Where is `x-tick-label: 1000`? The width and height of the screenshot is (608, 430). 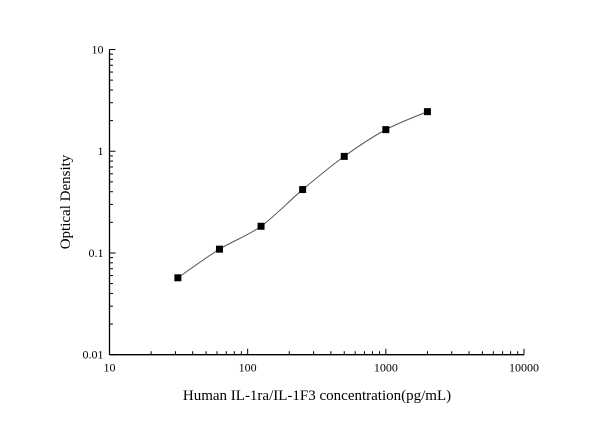 x-tick-label: 1000 is located at coordinates (386, 368).